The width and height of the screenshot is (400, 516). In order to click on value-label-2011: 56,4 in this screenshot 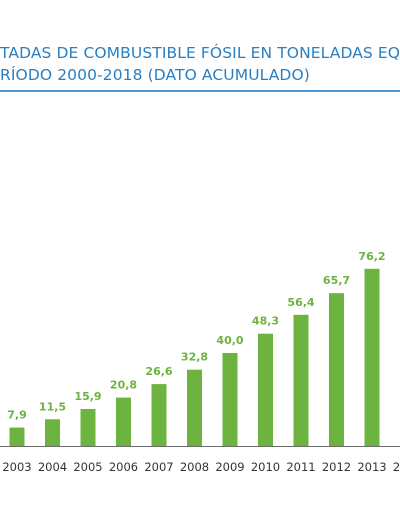, I will do `click(300, 302)`.